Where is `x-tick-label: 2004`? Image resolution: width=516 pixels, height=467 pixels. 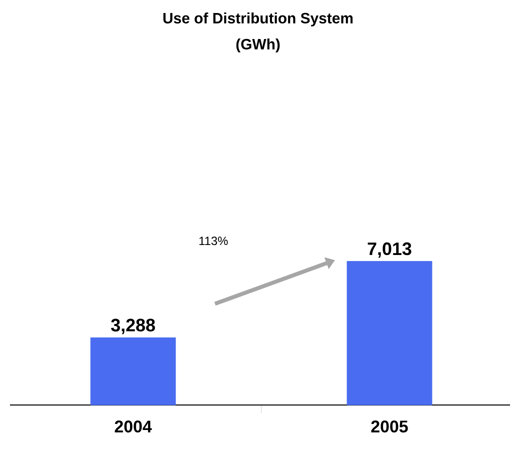
x-tick-label: 2004 is located at coordinates (133, 426).